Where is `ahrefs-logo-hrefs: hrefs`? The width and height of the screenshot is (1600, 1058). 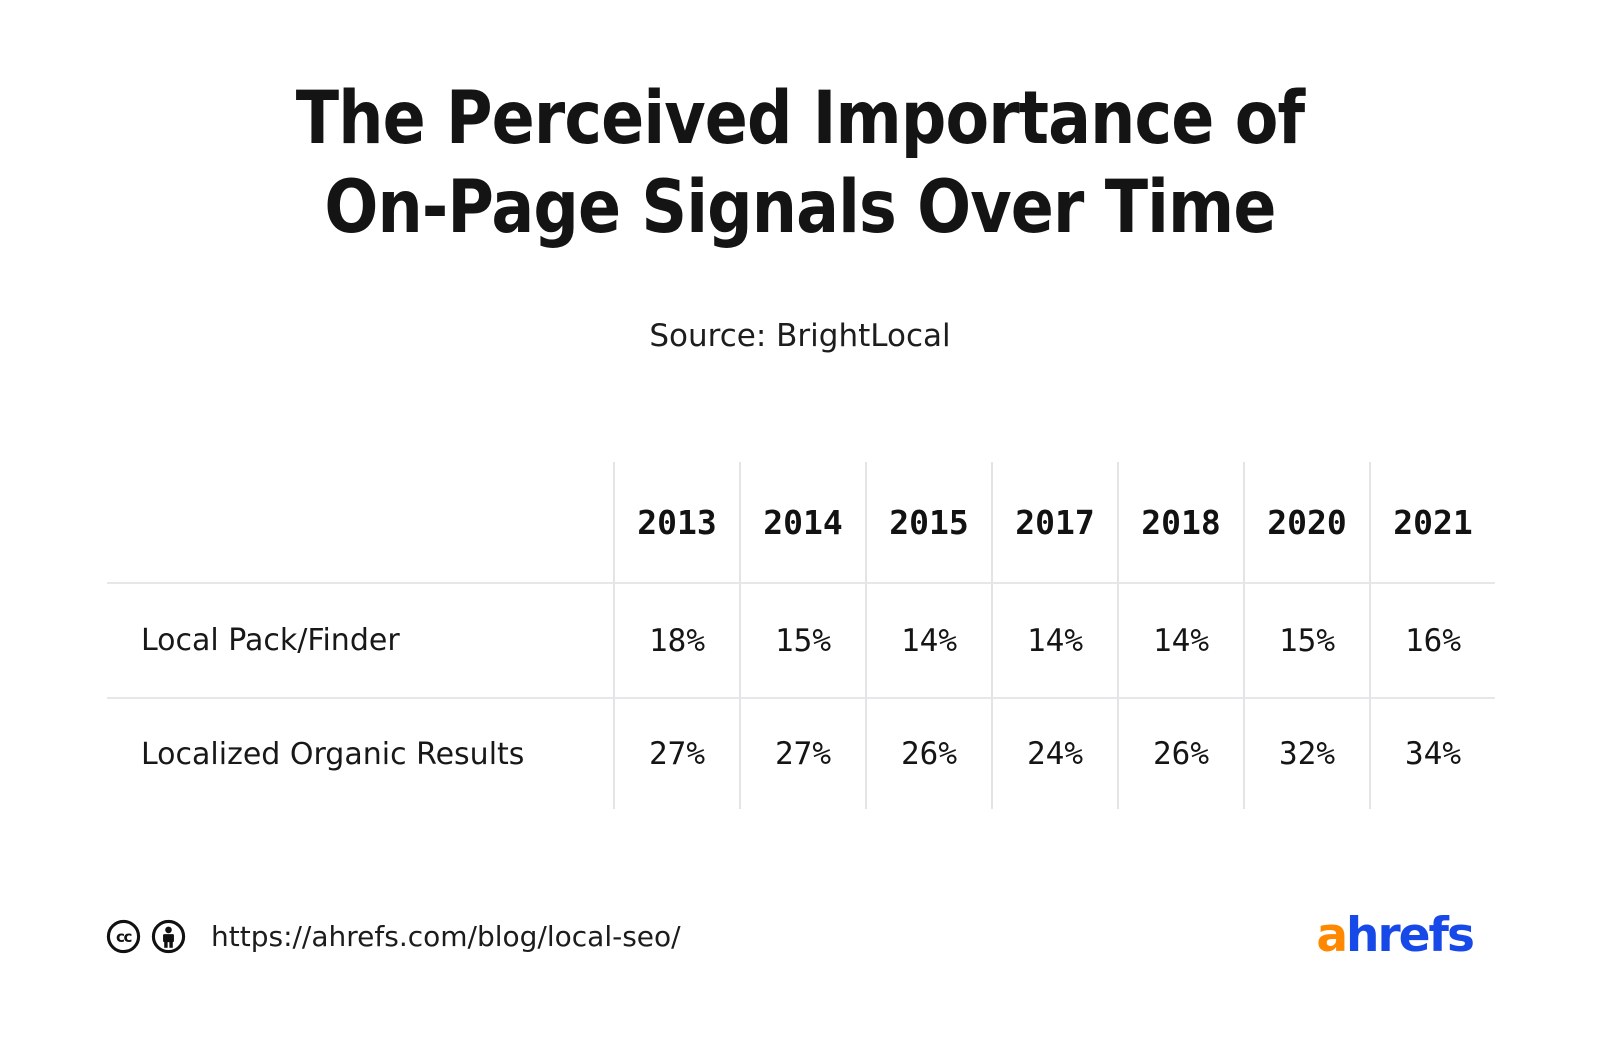 ahrefs-logo-hrefs: hrefs is located at coordinates (1410, 935).